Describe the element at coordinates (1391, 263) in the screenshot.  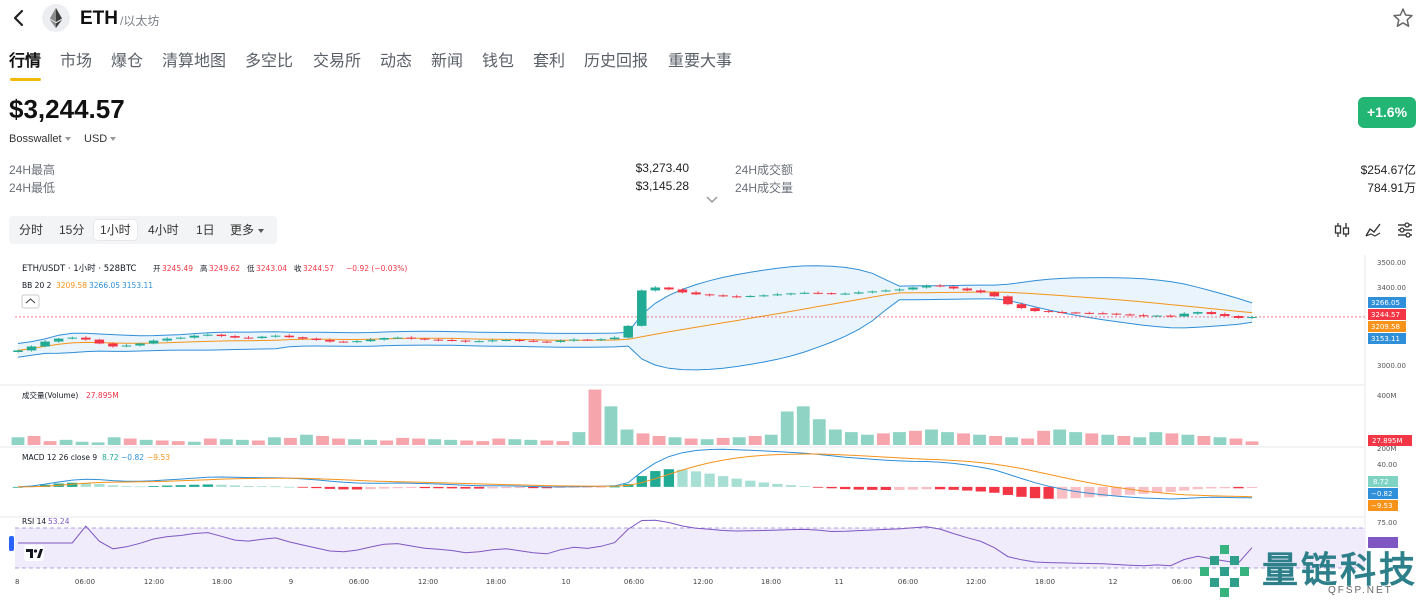
I see `price-axis-tick: 3500.00` at that location.